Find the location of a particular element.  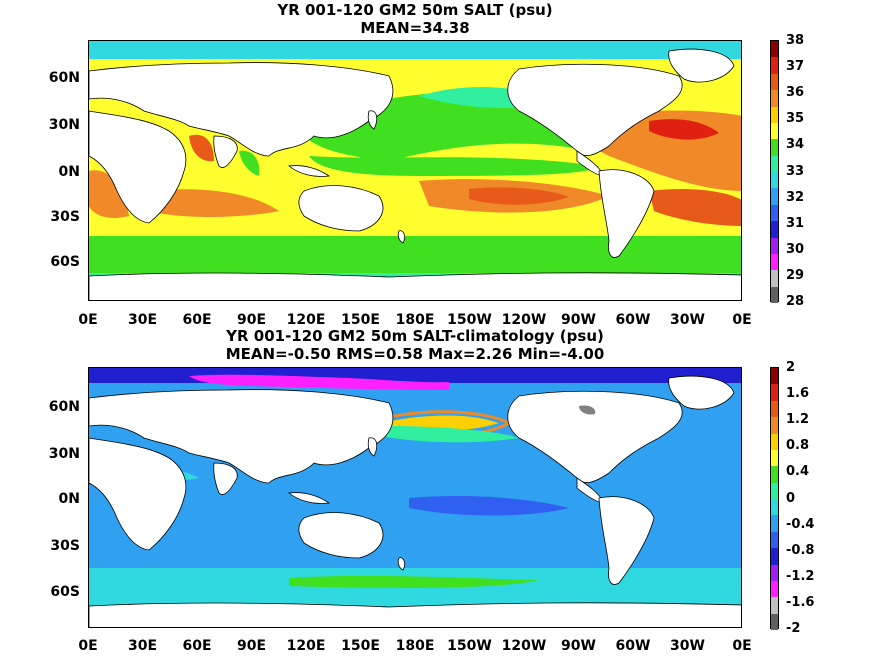

colorbar-tick-label: -0.4 is located at coordinates (800, 524).